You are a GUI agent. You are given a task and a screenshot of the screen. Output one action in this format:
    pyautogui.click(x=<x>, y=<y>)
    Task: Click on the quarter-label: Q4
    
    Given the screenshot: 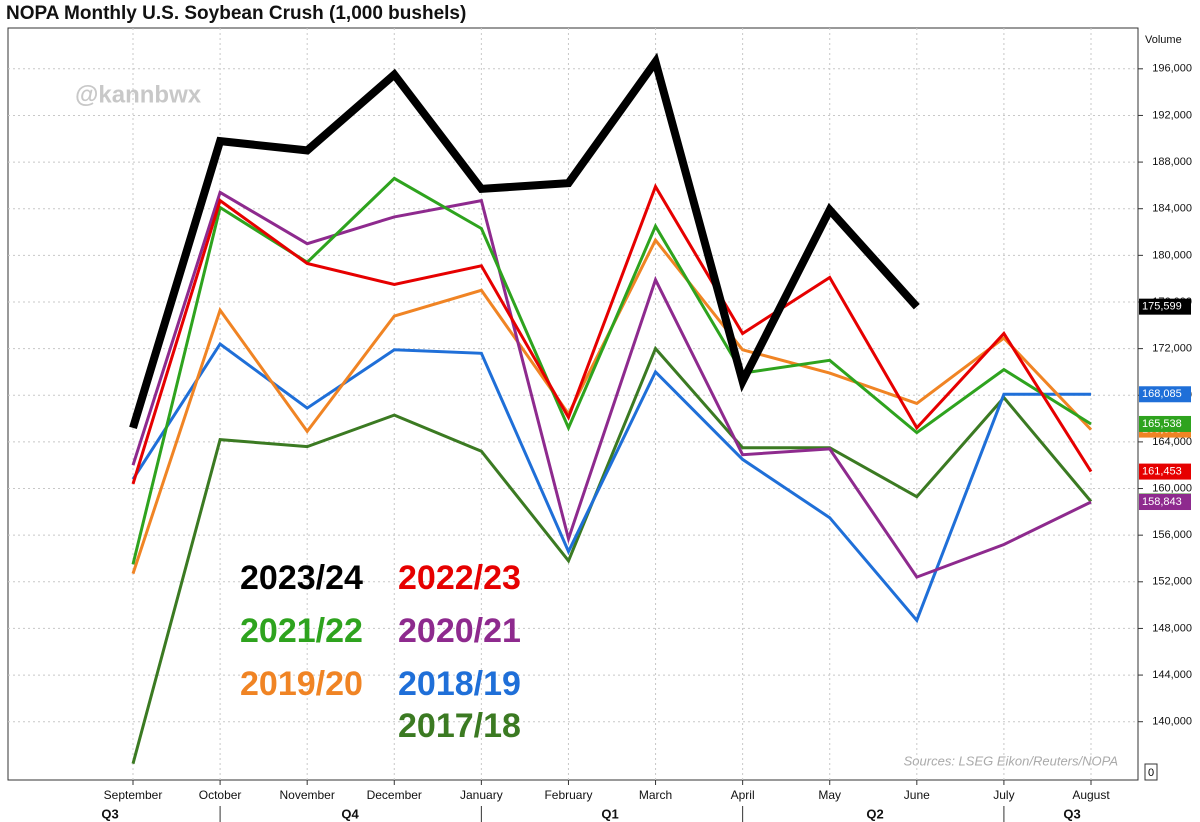 What is the action you would take?
    pyautogui.click(x=350, y=813)
    